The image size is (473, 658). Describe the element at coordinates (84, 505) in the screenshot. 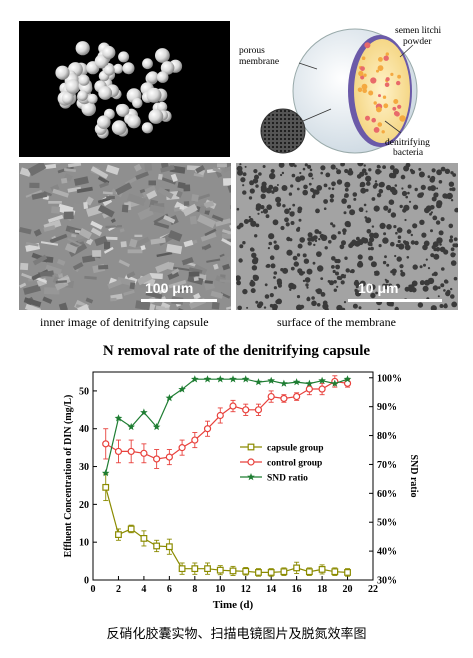

I see `y-tick-label: 20` at that location.